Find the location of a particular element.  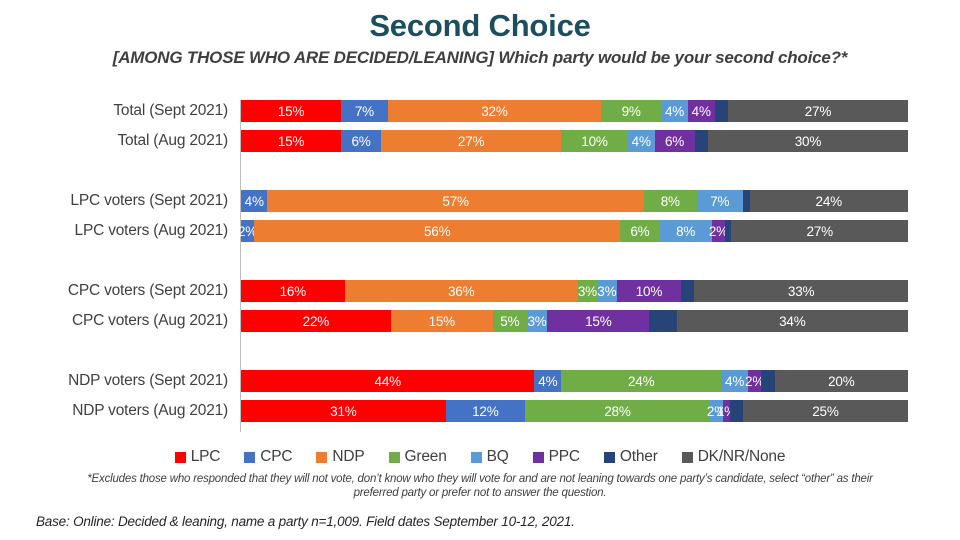

segment-value-label: 10% is located at coordinates (594, 141).